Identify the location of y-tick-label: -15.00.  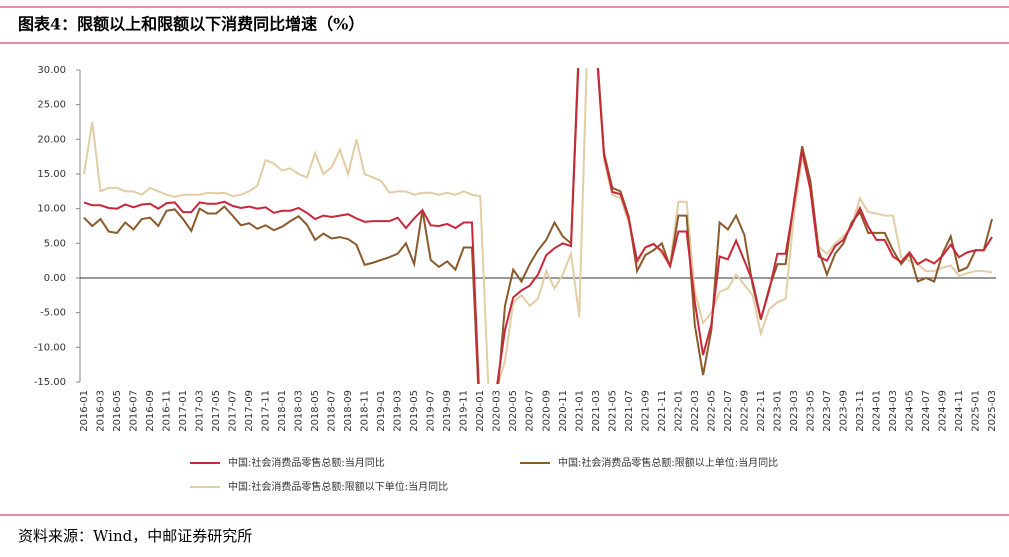
(50, 382).